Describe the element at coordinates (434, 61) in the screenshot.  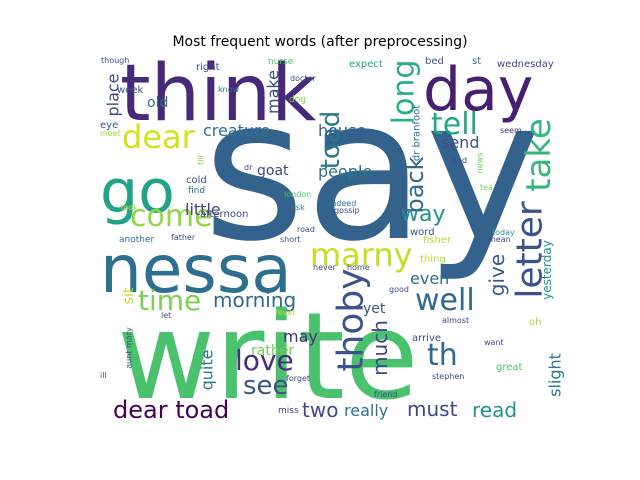
I see `word-bed: bed` at that location.